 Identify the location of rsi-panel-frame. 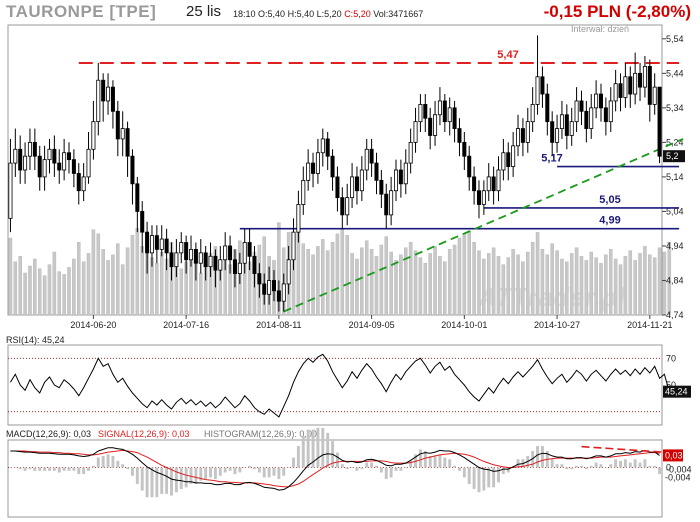
(335, 385).